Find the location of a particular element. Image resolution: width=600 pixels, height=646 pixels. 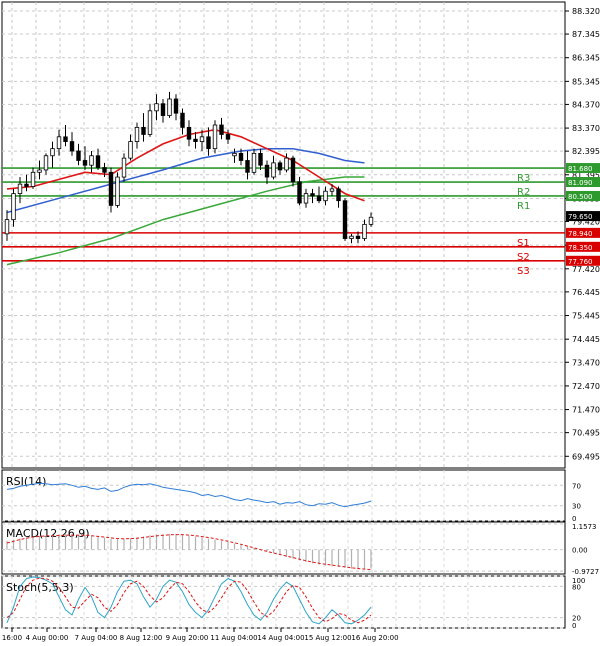

level-price-label: 78.350 is located at coordinates (580, 248).